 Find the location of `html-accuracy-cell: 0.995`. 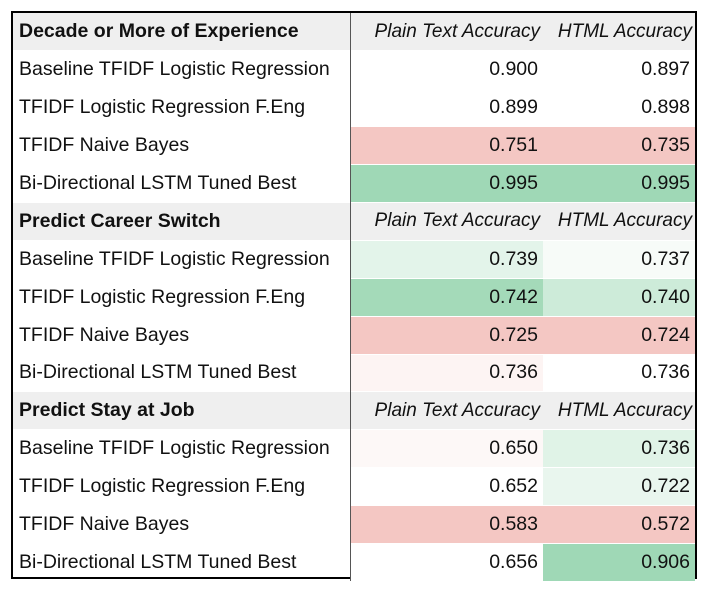

html-accuracy-cell: 0.995 is located at coordinates (619, 183).